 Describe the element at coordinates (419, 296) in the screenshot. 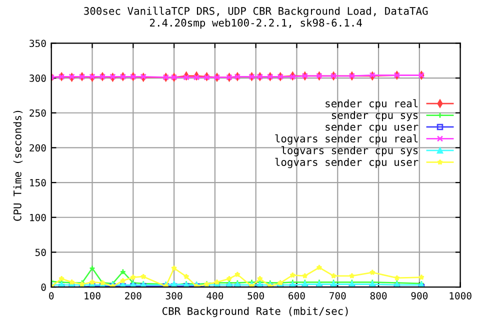

I see `x-tick-label: 900` at that location.